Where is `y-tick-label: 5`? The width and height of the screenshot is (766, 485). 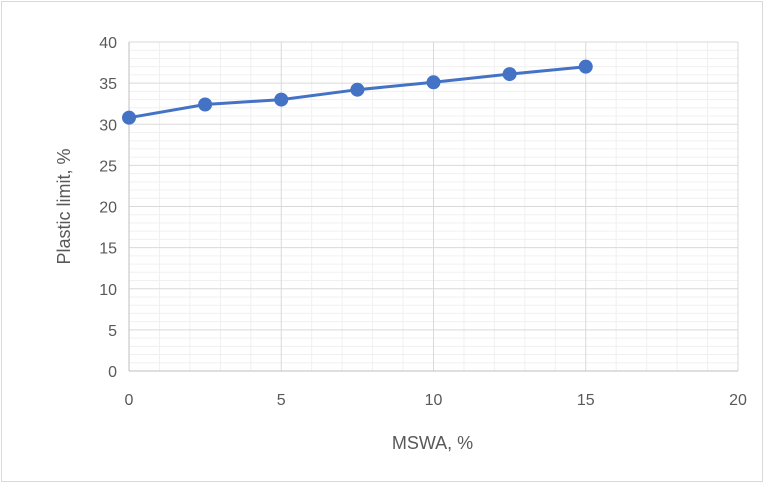 y-tick-label: 5 is located at coordinates (112, 331).